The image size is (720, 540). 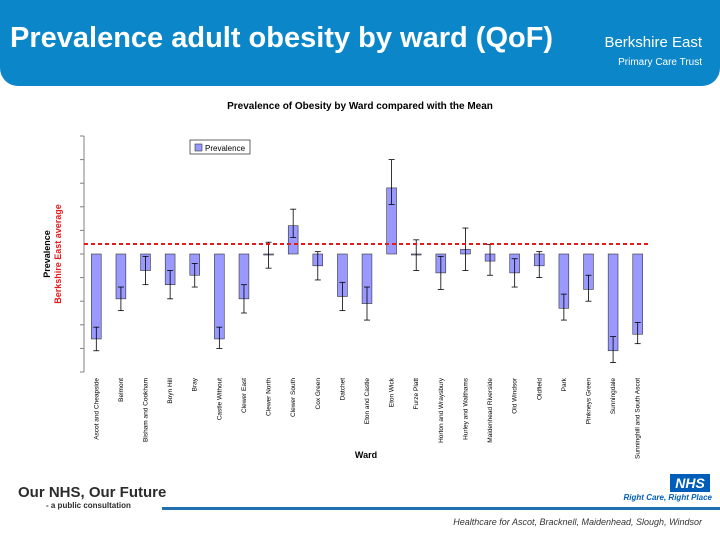 What do you see at coordinates (121, 390) in the screenshot?
I see `x-tick-label: Belmont` at bounding box center [121, 390].